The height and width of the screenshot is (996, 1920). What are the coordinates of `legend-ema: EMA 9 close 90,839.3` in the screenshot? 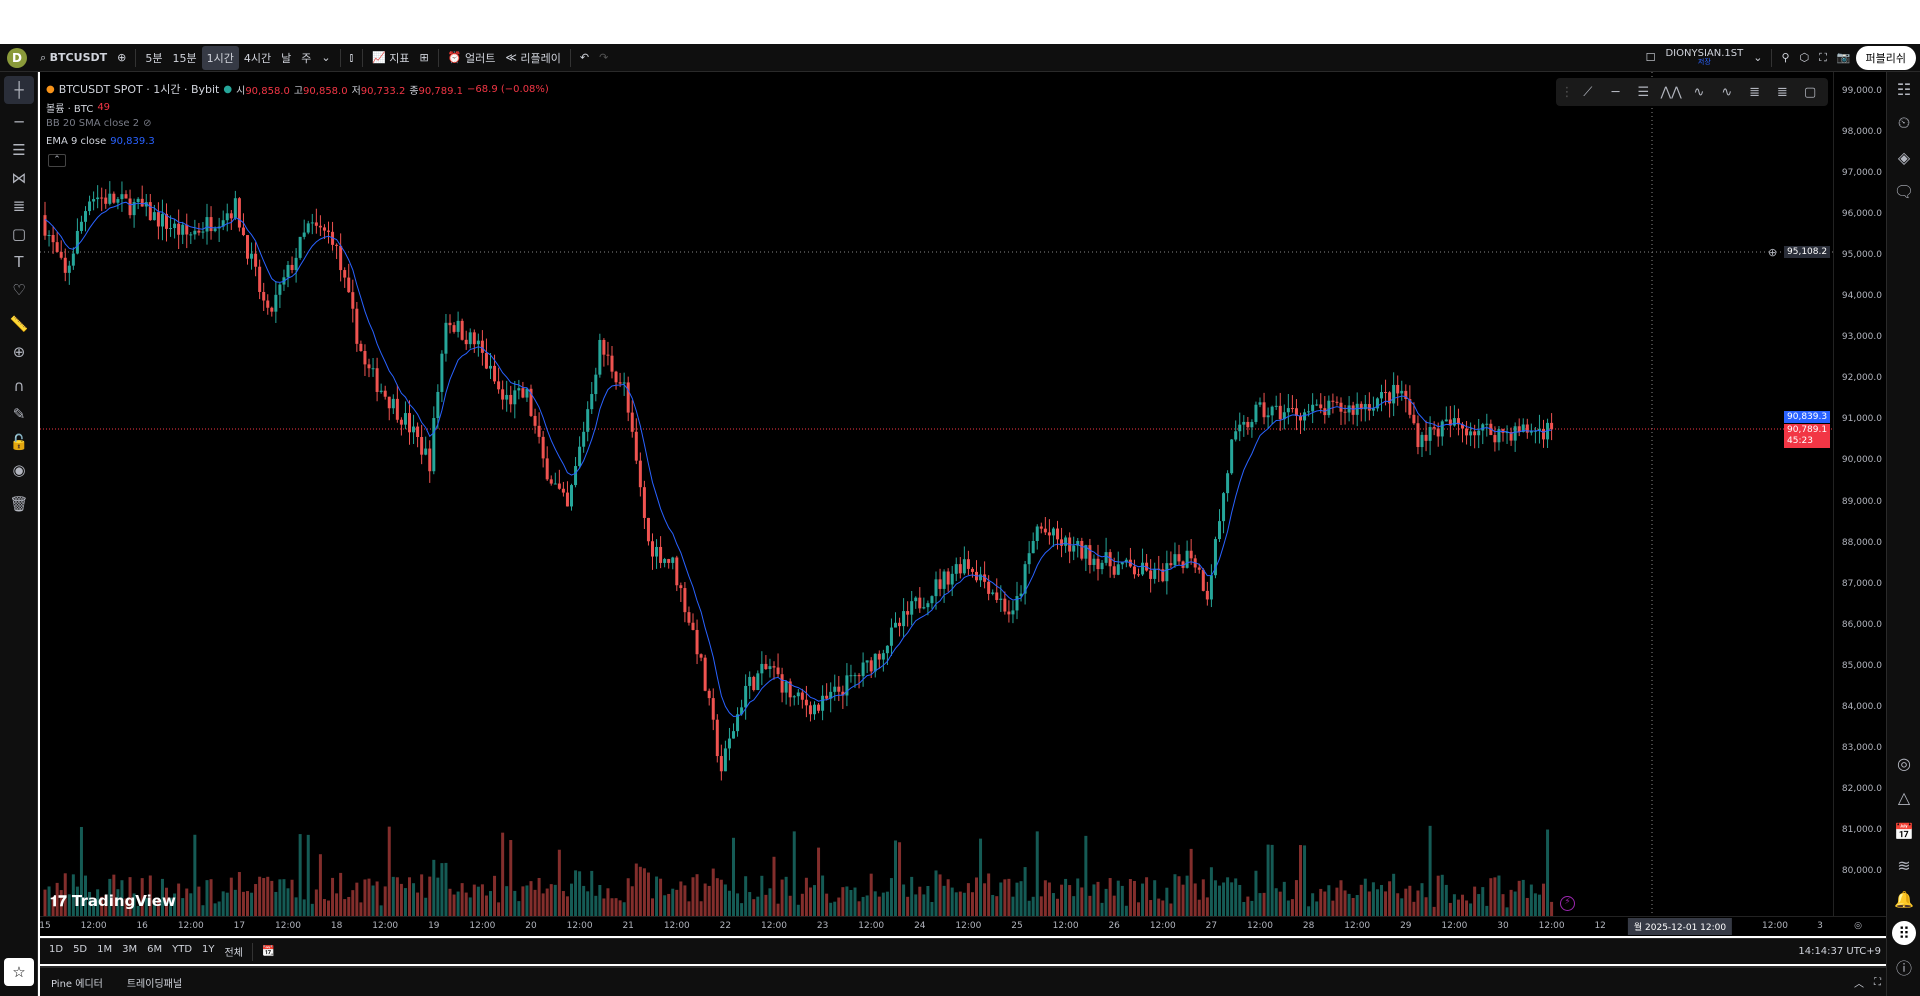 It's located at (100, 141).